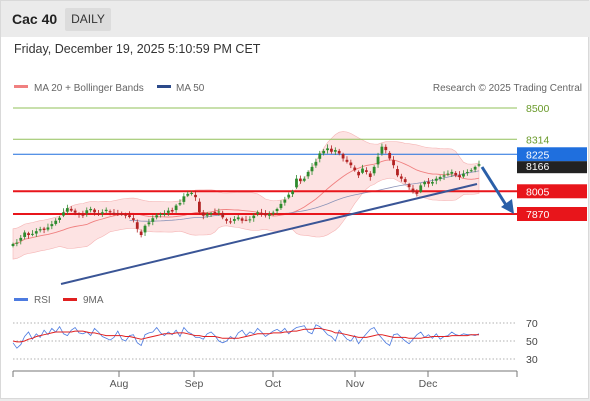  Describe the element at coordinates (93, 300) in the screenshot. I see `rsi-ma-legend-label: 9MA` at that location.